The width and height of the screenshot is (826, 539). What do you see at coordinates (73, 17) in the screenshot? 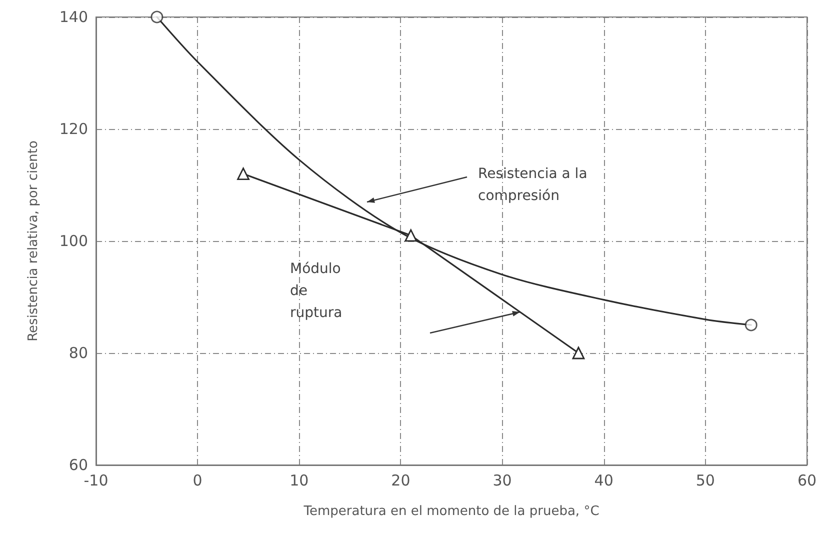
I see `y-tick-label: 140` at bounding box center [73, 17].